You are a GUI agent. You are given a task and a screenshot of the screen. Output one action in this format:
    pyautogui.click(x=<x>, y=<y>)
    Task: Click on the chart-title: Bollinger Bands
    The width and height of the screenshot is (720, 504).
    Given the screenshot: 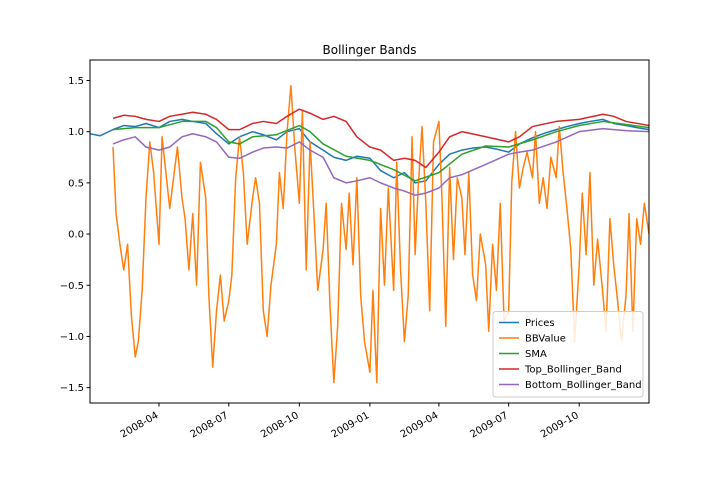 What is the action you would take?
    pyautogui.click(x=370, y=50)
    